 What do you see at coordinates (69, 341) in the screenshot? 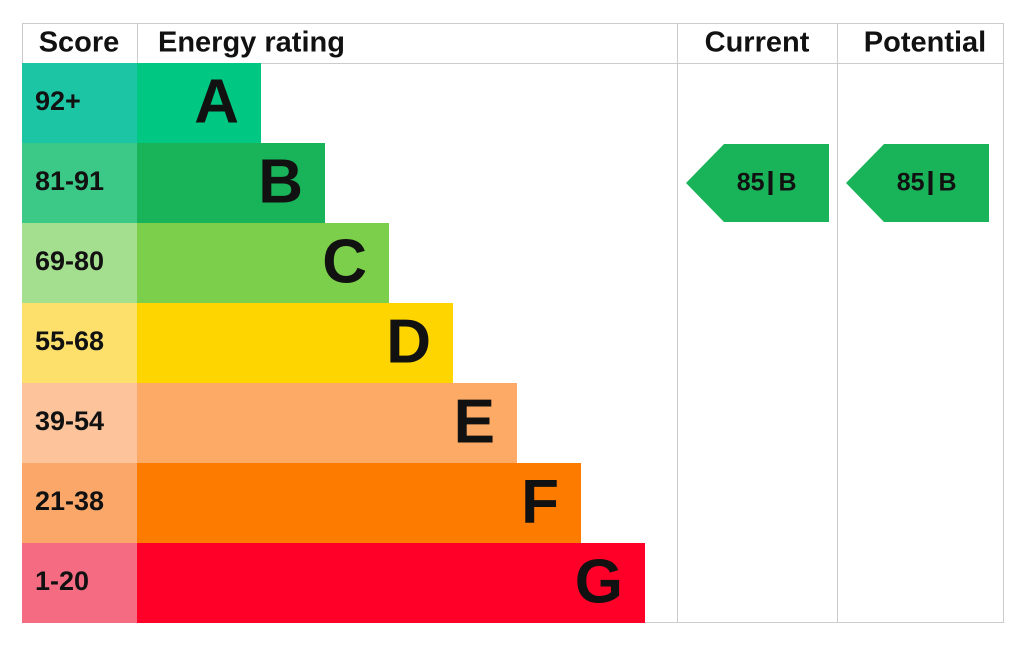
I see `score-label: 55-68` at bounding box center [69, 341].